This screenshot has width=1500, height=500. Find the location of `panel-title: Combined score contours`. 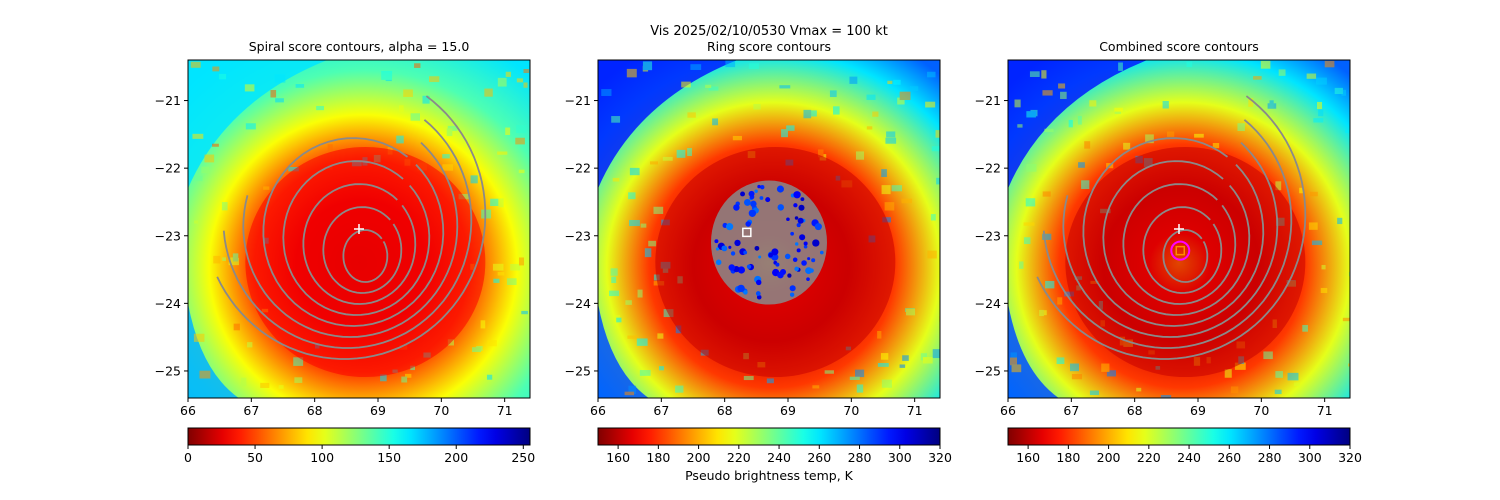

panel-title: Combined score contours is located at coordinates (1179, 46).